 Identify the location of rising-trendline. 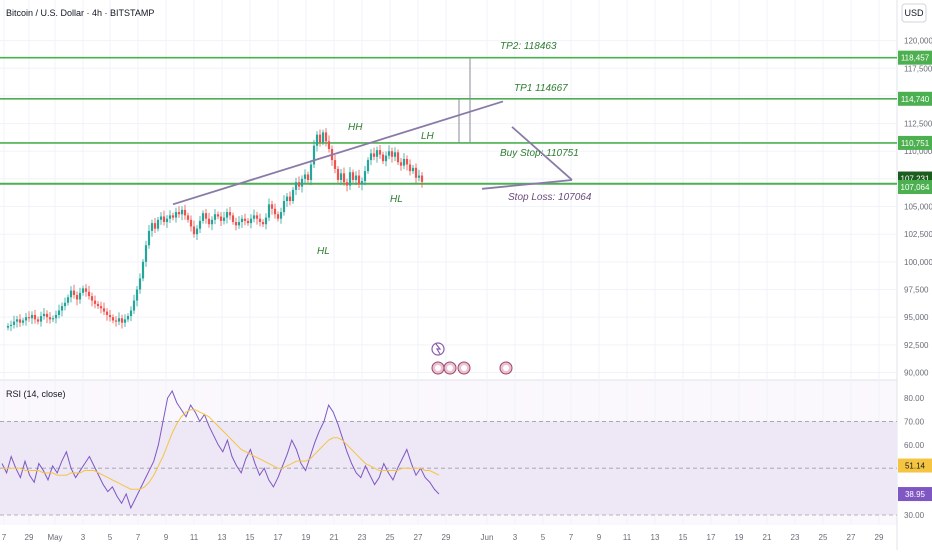
(338, 153).